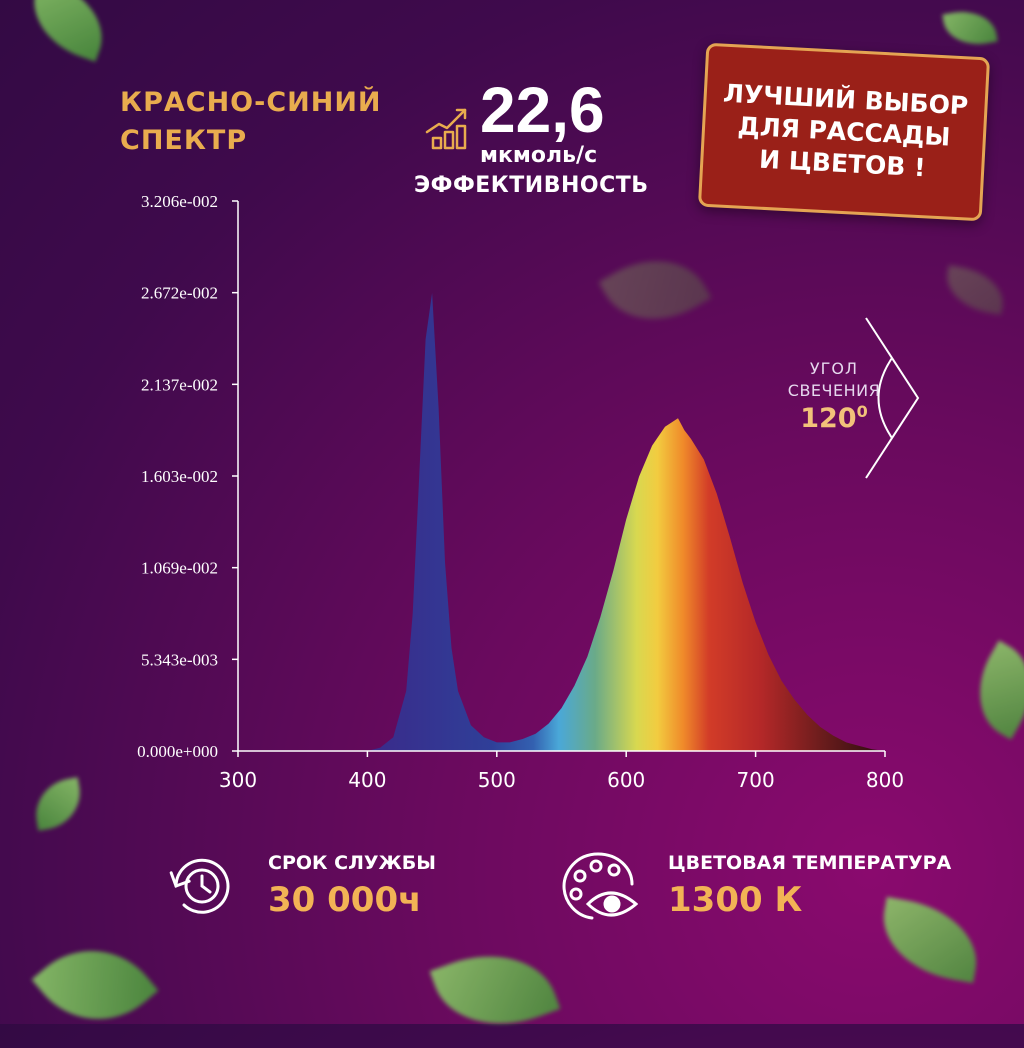 This screenshot has height=1048, width=1024. I want to click on y-tick-label: 2.137e-002, so click(179, 384).